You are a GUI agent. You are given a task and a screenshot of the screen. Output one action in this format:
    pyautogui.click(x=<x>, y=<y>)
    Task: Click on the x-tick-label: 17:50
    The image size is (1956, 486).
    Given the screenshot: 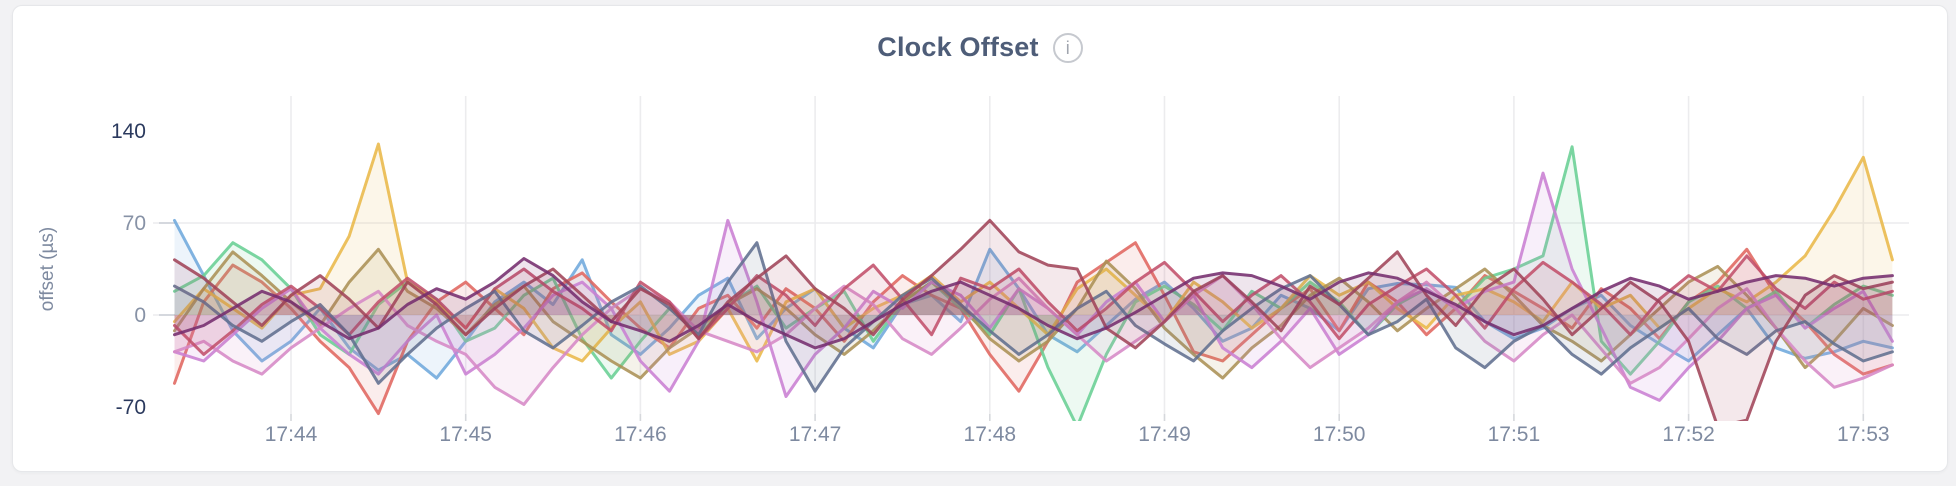 What is the action you would take?
    pyautogui.click(x=1339, y=434)
    